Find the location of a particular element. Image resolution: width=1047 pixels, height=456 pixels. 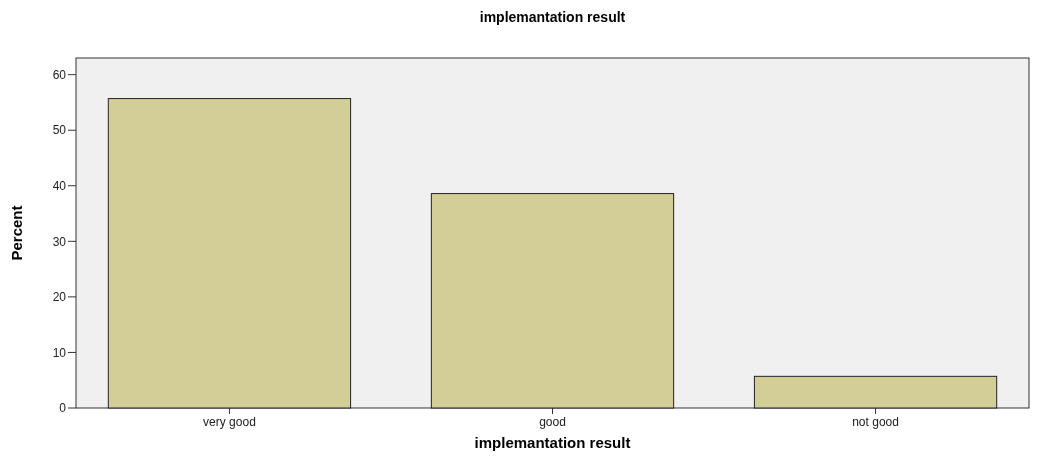

y-tick-label: 10 is located at coordinates (59, 352).